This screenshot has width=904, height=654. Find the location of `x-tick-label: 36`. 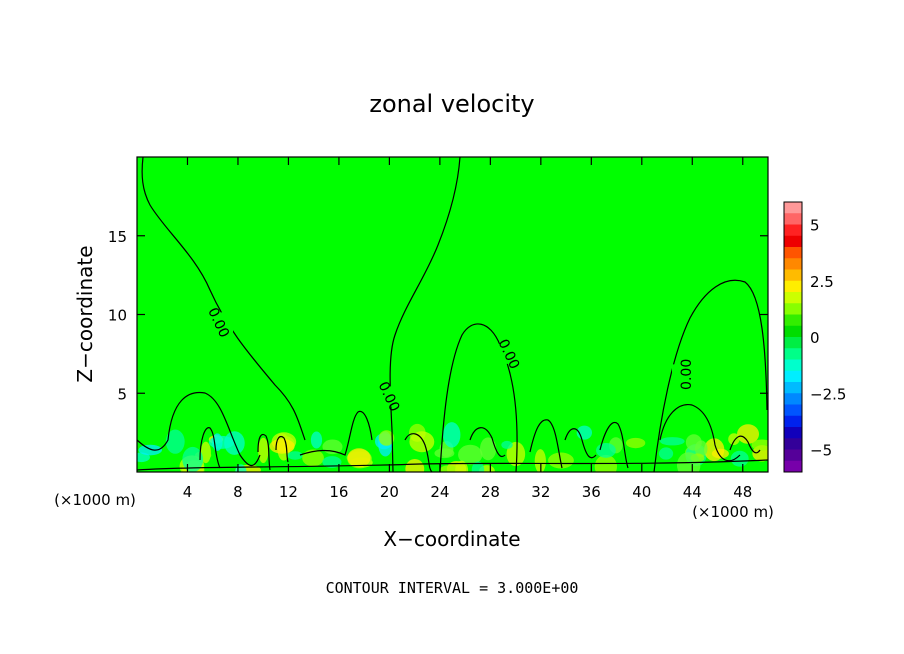

x-tick-label: 36 is located at coordinates (591, 492).